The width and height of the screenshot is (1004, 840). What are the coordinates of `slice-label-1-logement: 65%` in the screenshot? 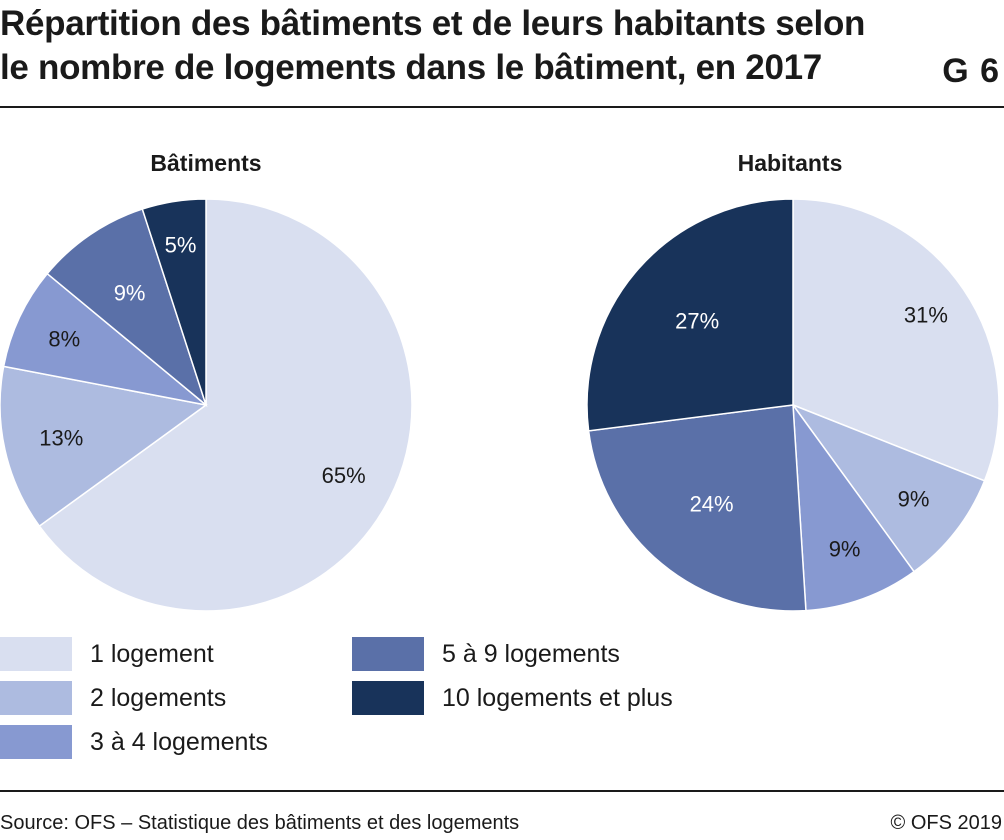 It's located at (344, 475).